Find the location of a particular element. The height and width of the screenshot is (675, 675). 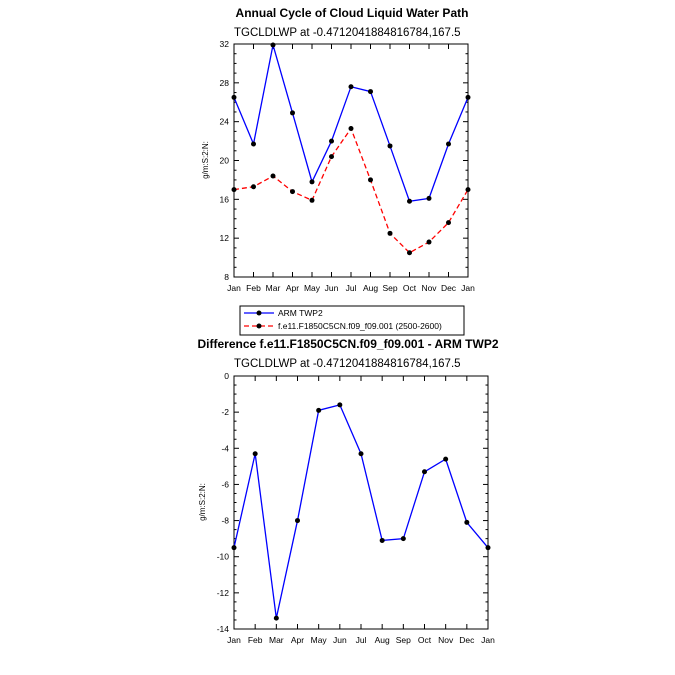

legend-marker-arm is located at coordinates (259, 313).